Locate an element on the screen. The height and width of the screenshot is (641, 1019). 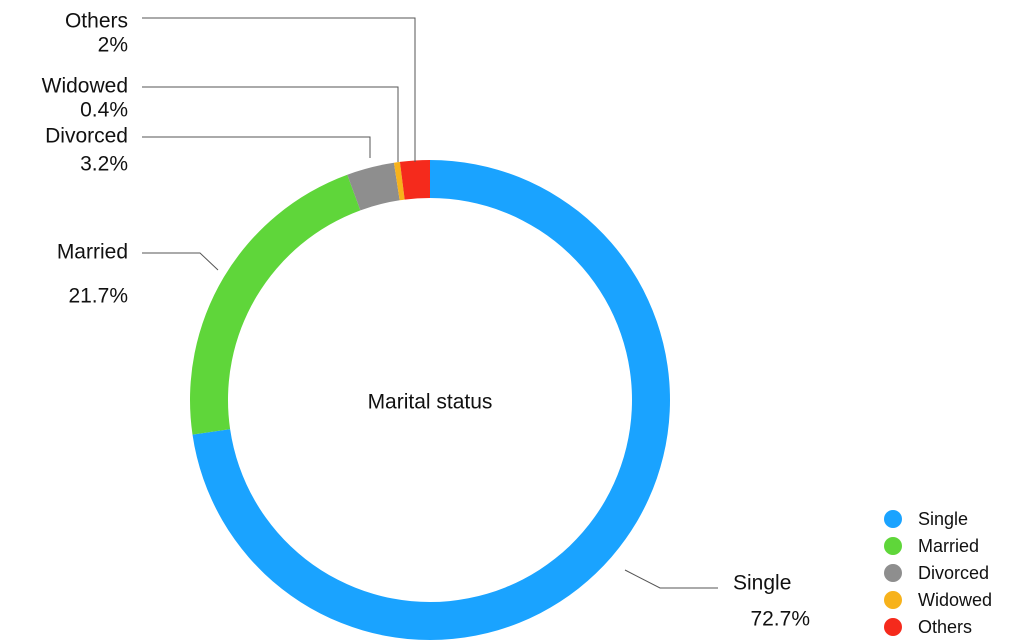
slice-value-label: 72.7% is located at coordinates (780, 619).